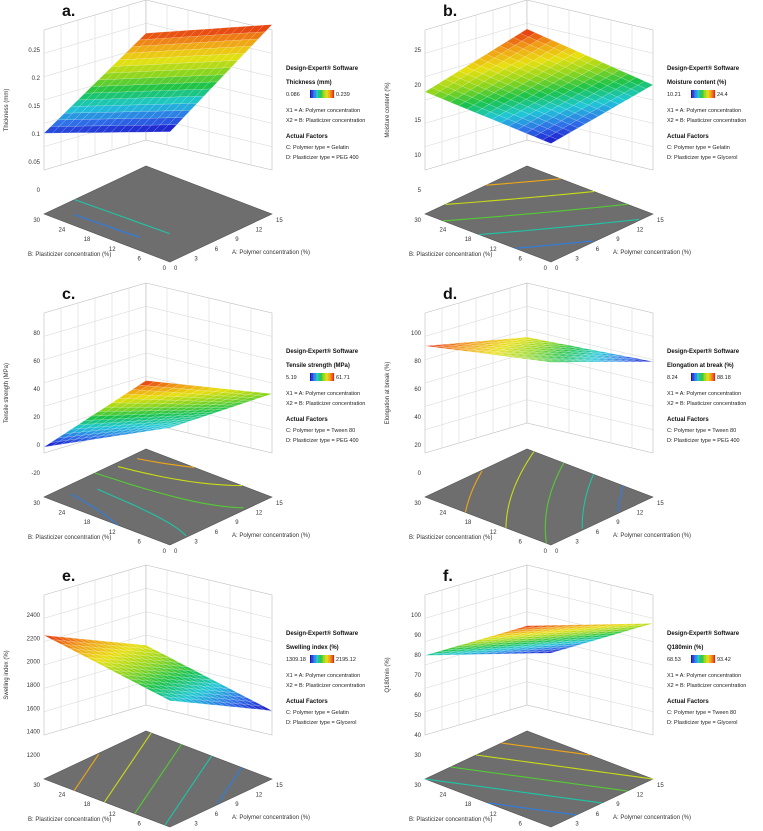 The height and width of the screenshot is (831, 763). I want to click on z-tick-label: 90, so click(417, 636).